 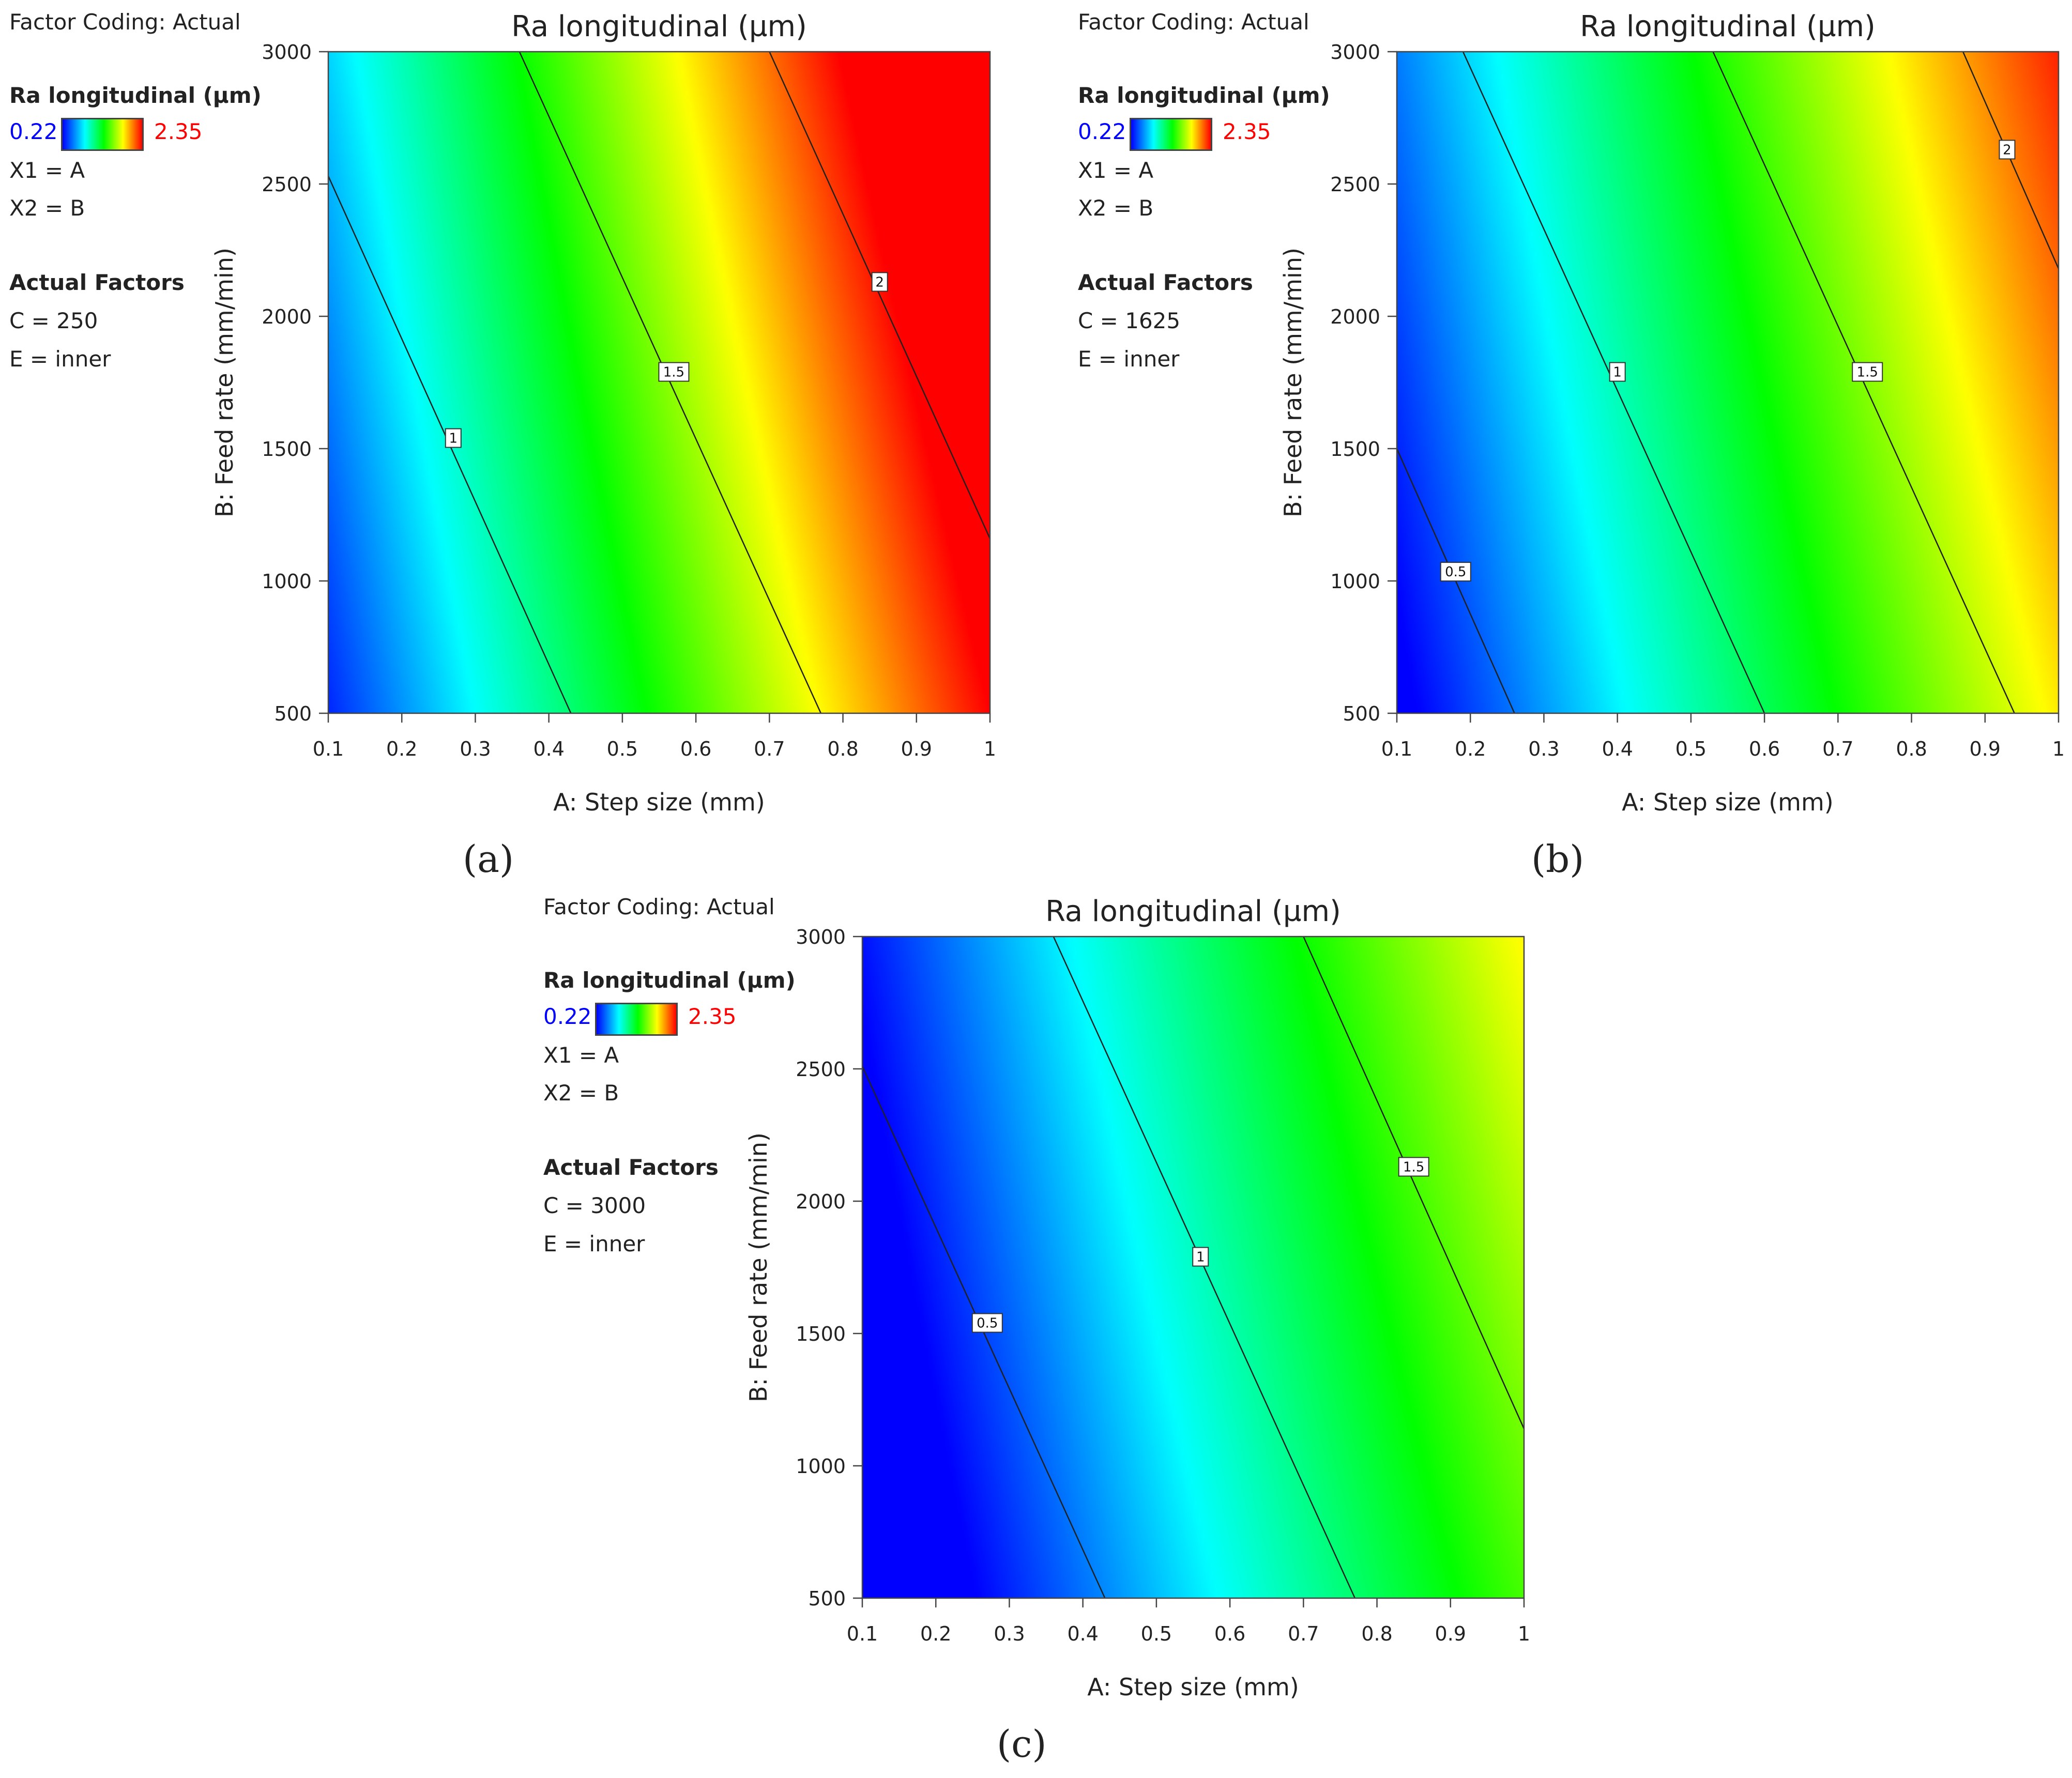 What do you see at coordinates (581, 1055) in the screenshot?
I see `legend-x1: X1 = A` at bounding box center [581, 1055].